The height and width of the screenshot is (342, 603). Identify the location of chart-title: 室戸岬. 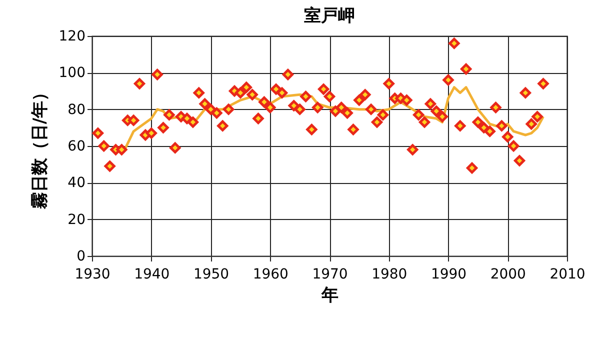
(329, 16).